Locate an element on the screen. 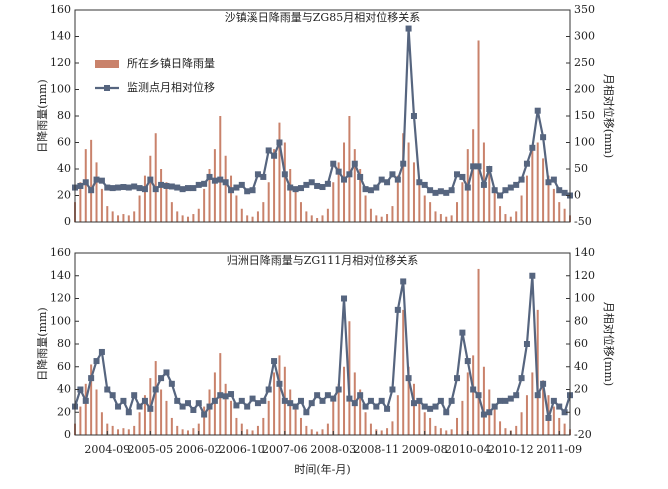 Image resolution: width=668 pixels, height=489 pixels. y2-axis-label: 月相对位移(mm) is located at coordinates (609, 116).